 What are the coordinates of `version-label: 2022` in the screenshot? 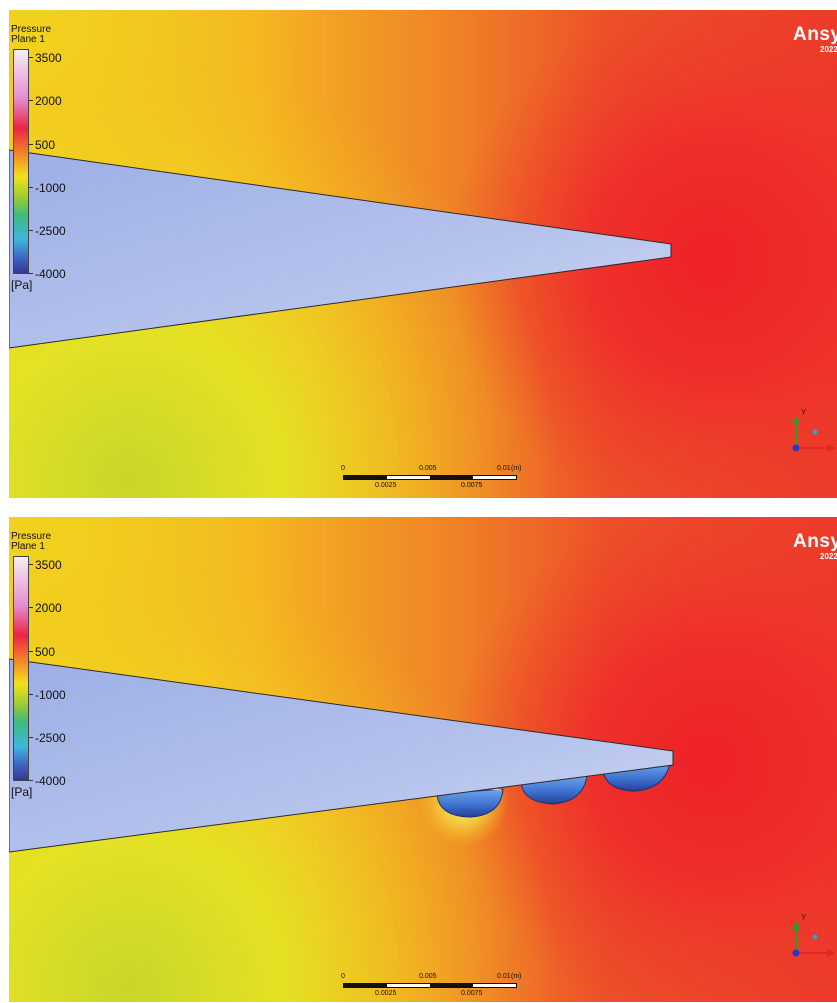 It's located at (828, 556).